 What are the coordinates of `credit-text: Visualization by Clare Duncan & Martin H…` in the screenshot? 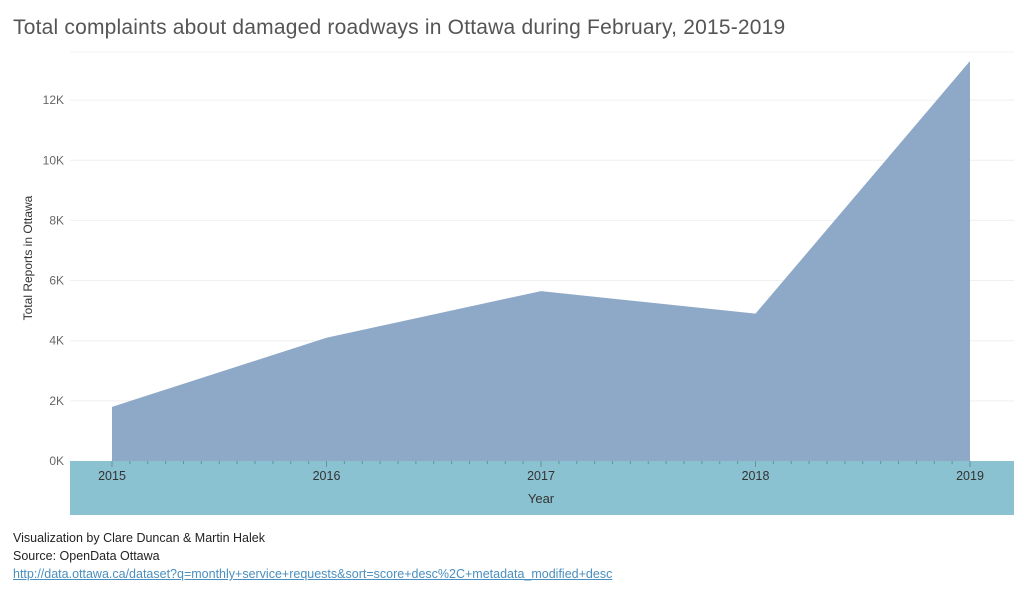 It's located at (139, 538).